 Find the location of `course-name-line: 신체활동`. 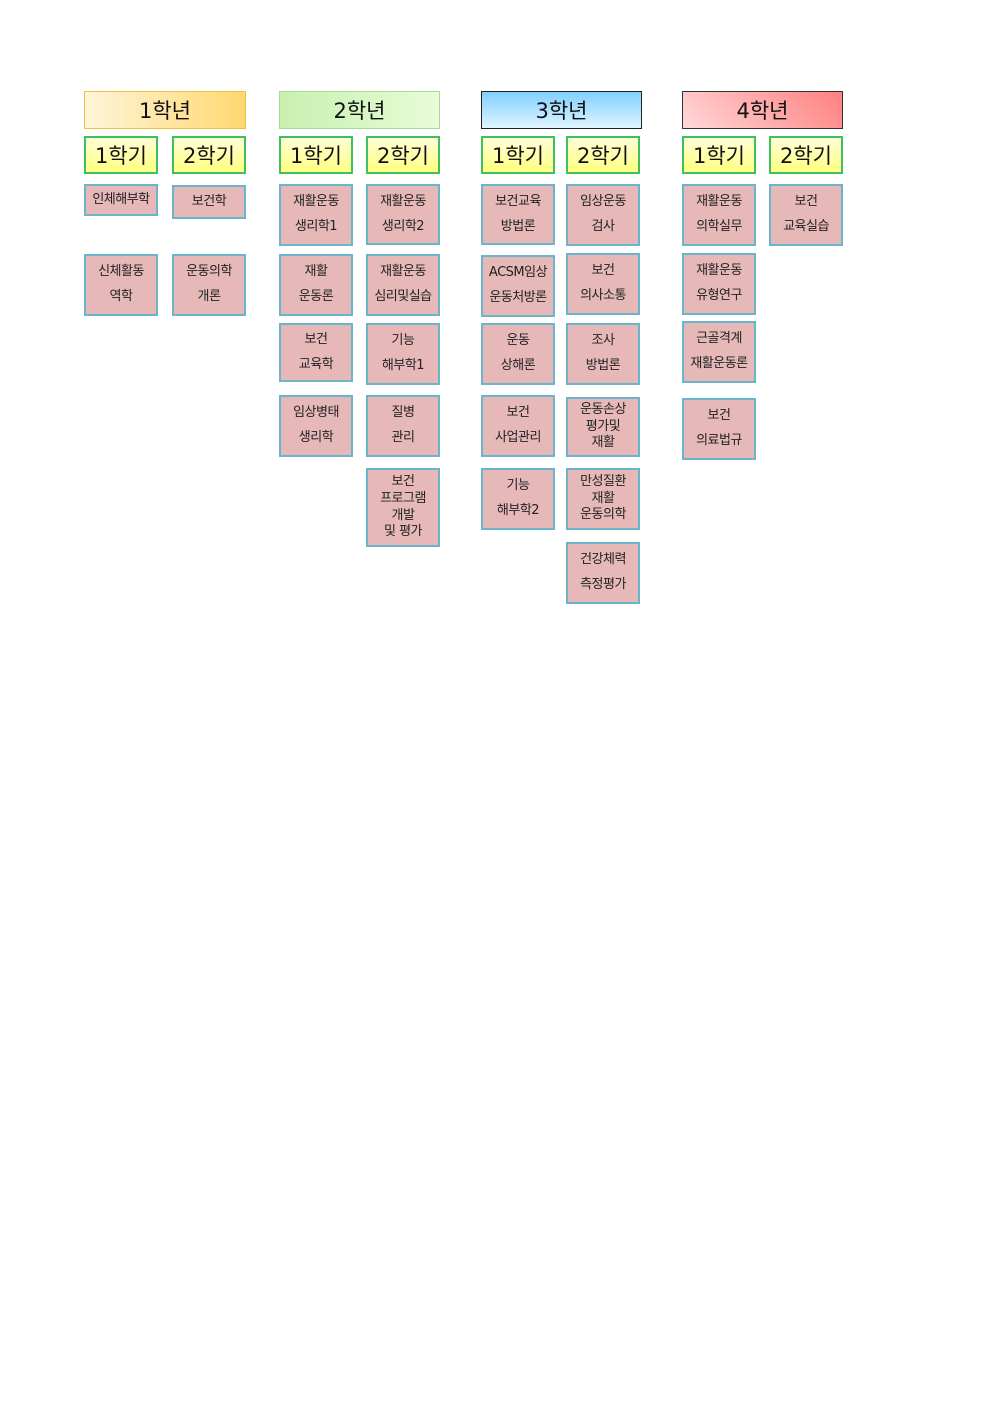

course-name-line: 신체활동 is located at coordinates (121, 272).